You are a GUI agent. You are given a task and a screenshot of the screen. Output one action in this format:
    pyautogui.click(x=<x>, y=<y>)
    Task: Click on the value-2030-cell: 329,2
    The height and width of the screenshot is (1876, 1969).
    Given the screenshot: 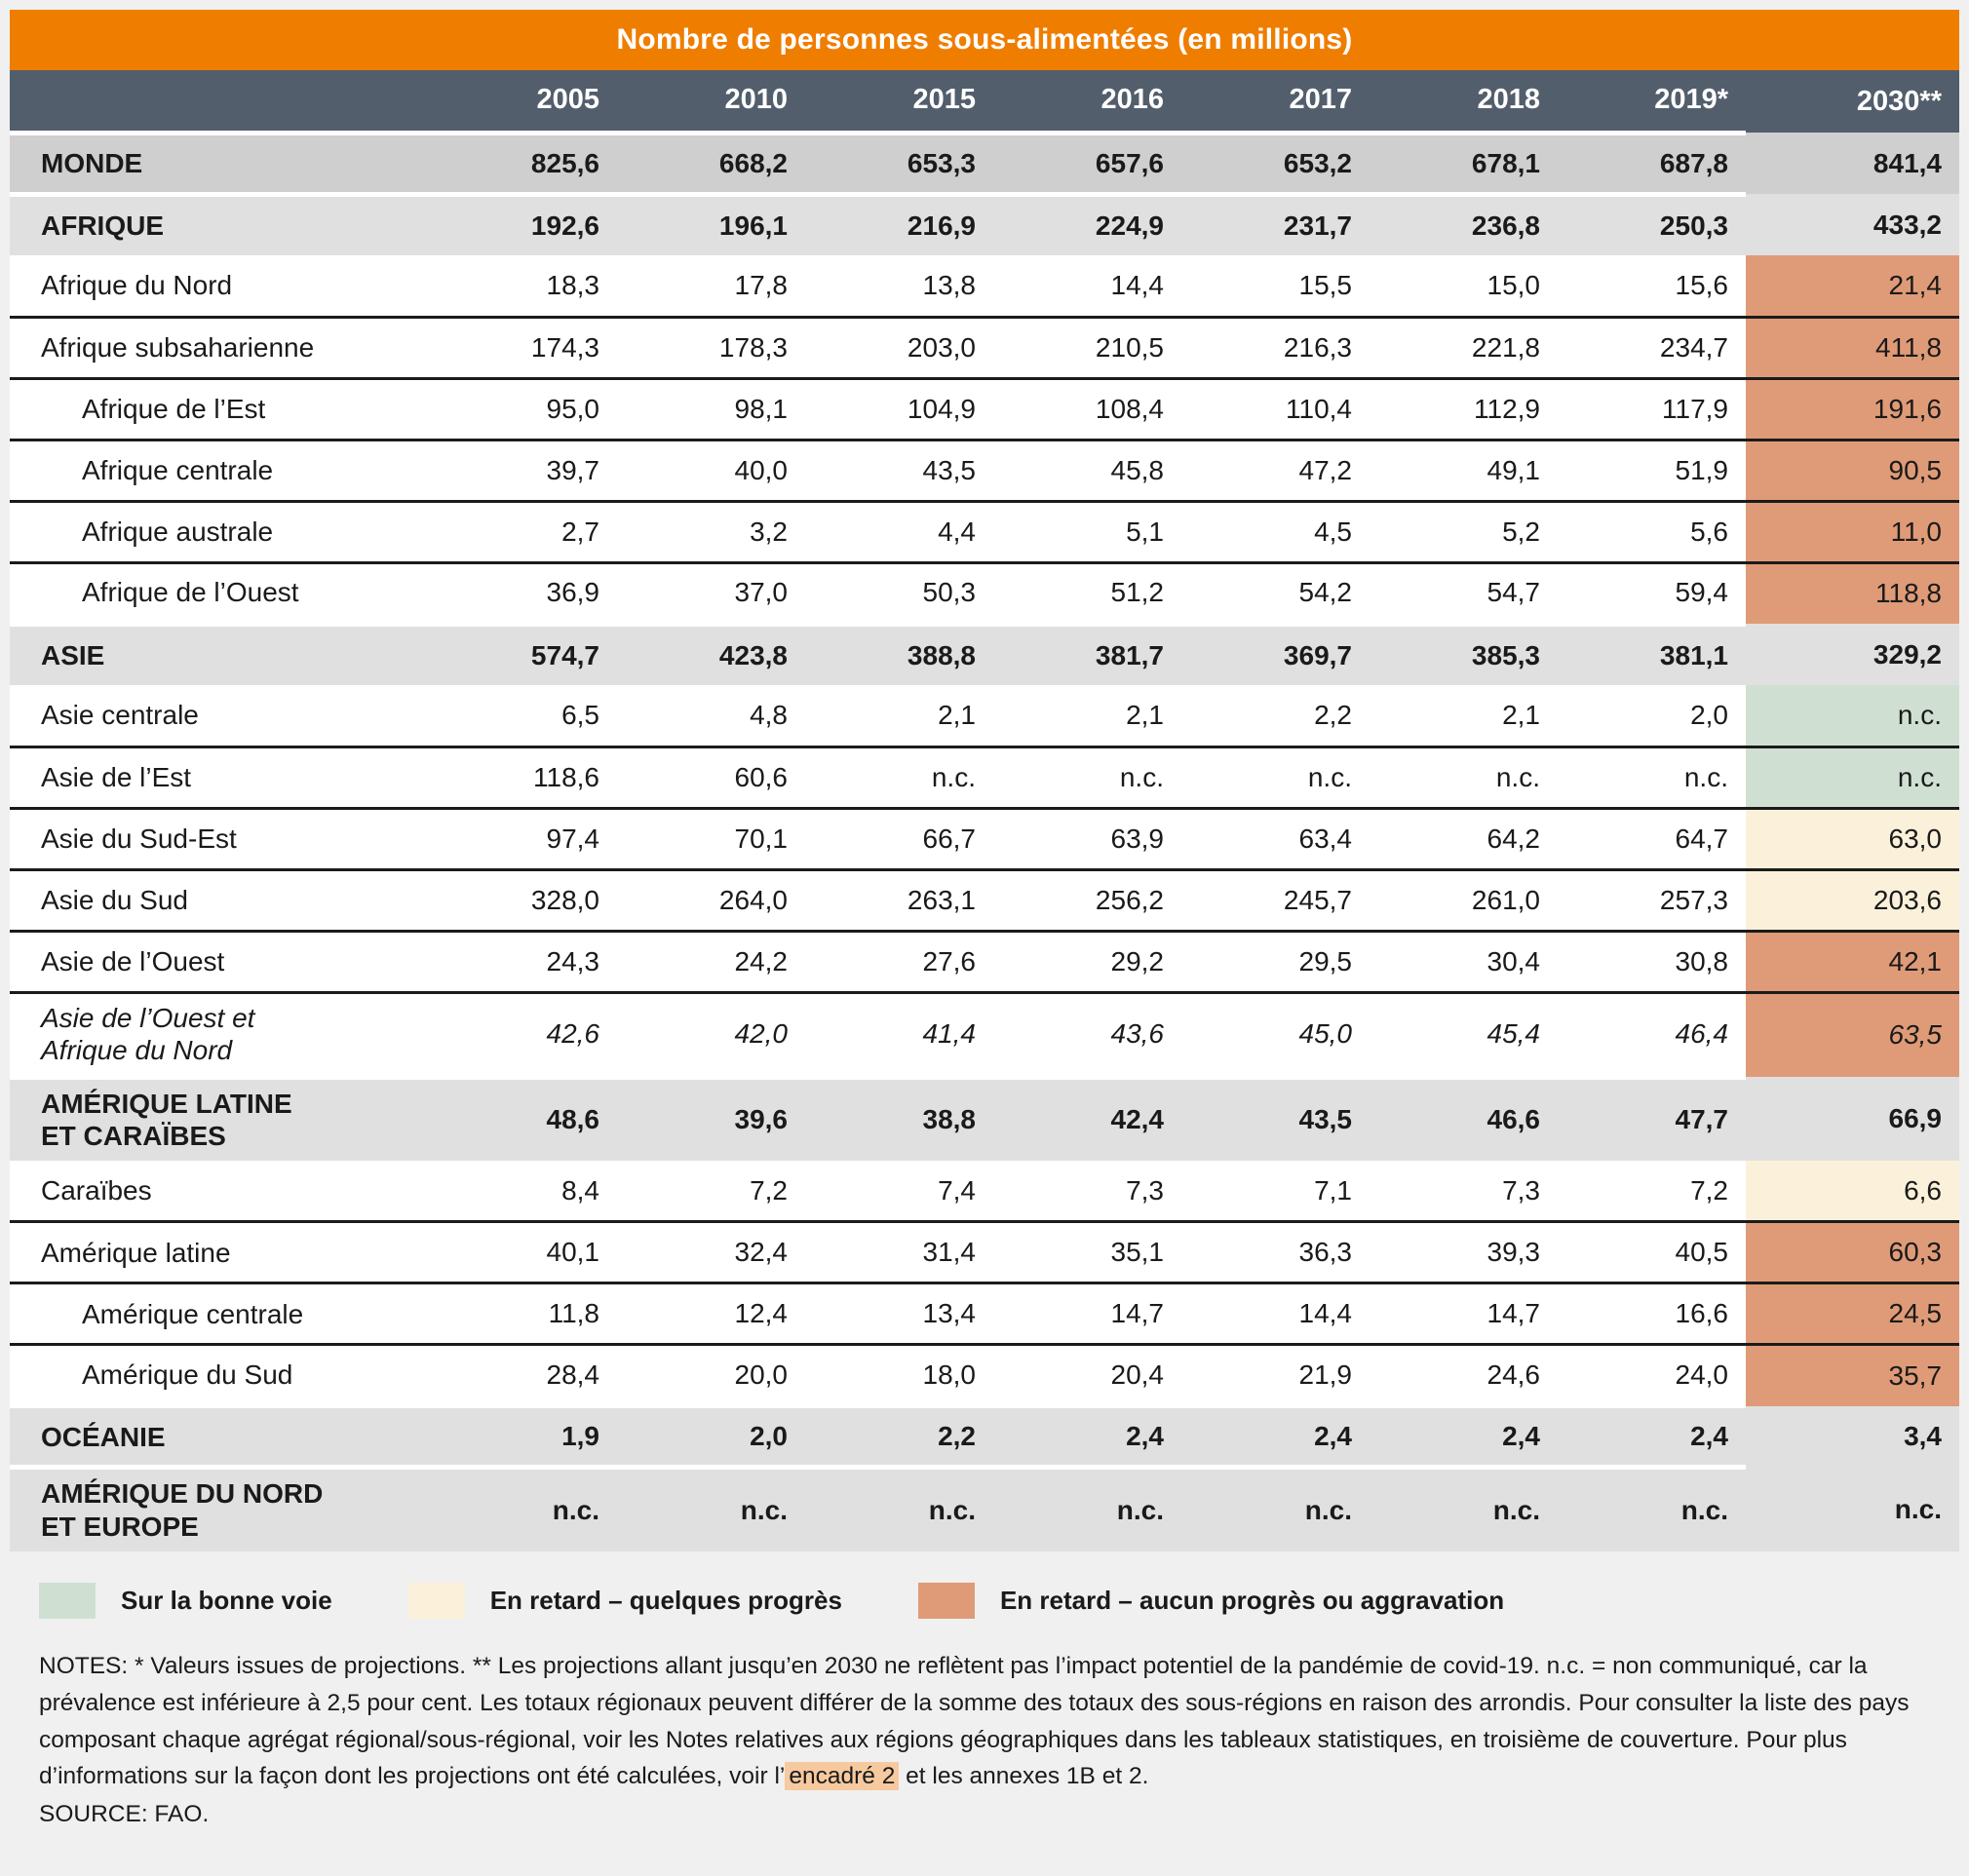 What is the action you would take?
    pyautogui.click(x=1852, y=654)
    